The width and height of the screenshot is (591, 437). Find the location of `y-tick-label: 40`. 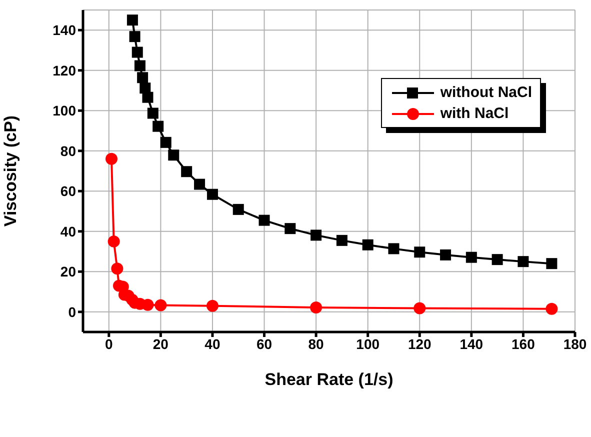

y-tick-label: 40 is located at coordinates (68, 231).